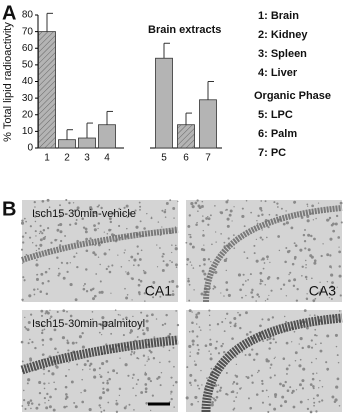  I want to click on key-item: 5: LPC, so click(275, 115).